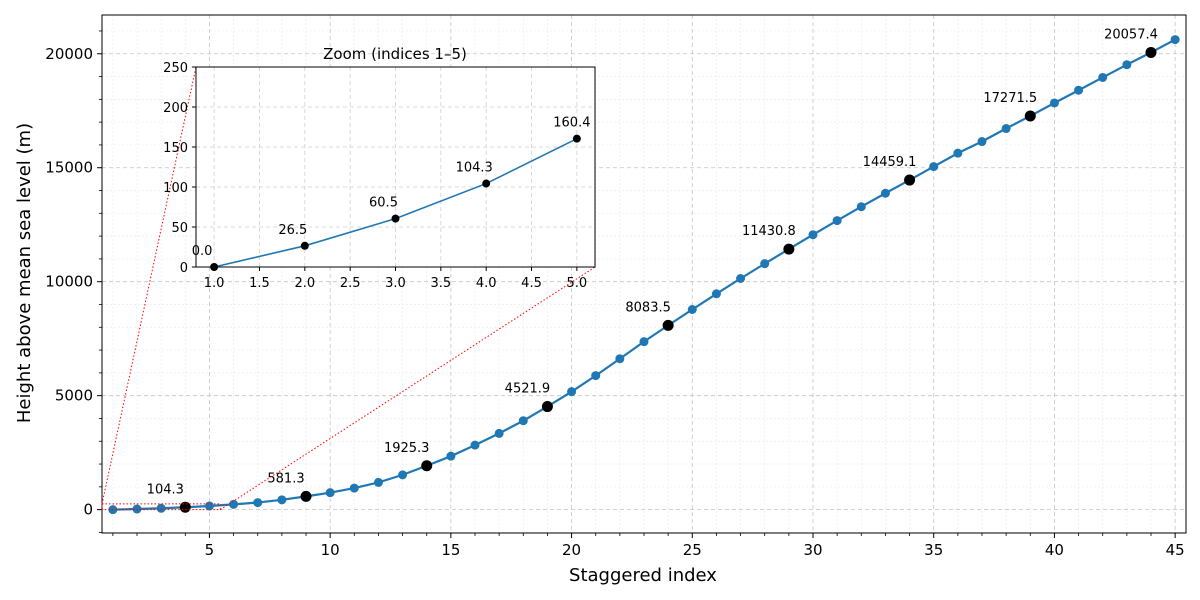 Image resolution: width=1200 pixels, height=600 pixels. Describe the element at coordinates (165, 489) in the screenshot. I see `data-label: 104.3` at that location.